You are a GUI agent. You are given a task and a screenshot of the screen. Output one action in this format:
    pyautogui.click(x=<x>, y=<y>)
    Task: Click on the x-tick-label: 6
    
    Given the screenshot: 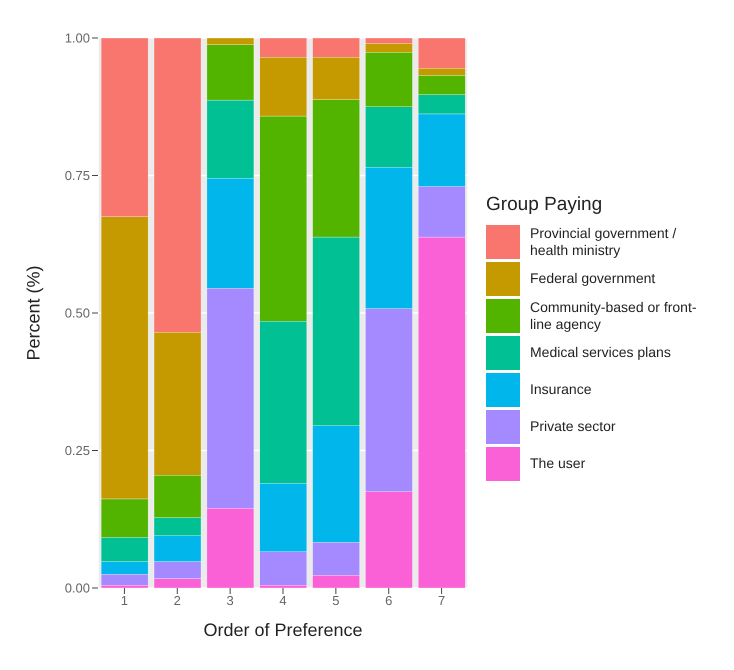 What is the action you would take?
    pyautogui.click(x=388, y=600)
    